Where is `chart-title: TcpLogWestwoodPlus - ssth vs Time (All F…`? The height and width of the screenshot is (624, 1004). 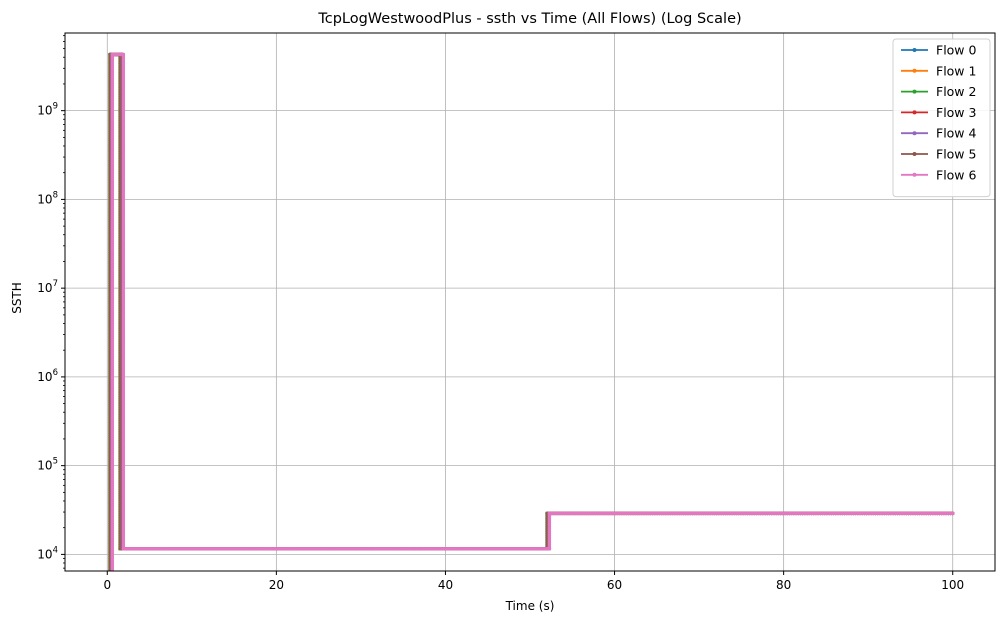 chart-title: TcpLogWestwoodPlus - ssth vs Time (All F… is located at coordinates (529, 19).